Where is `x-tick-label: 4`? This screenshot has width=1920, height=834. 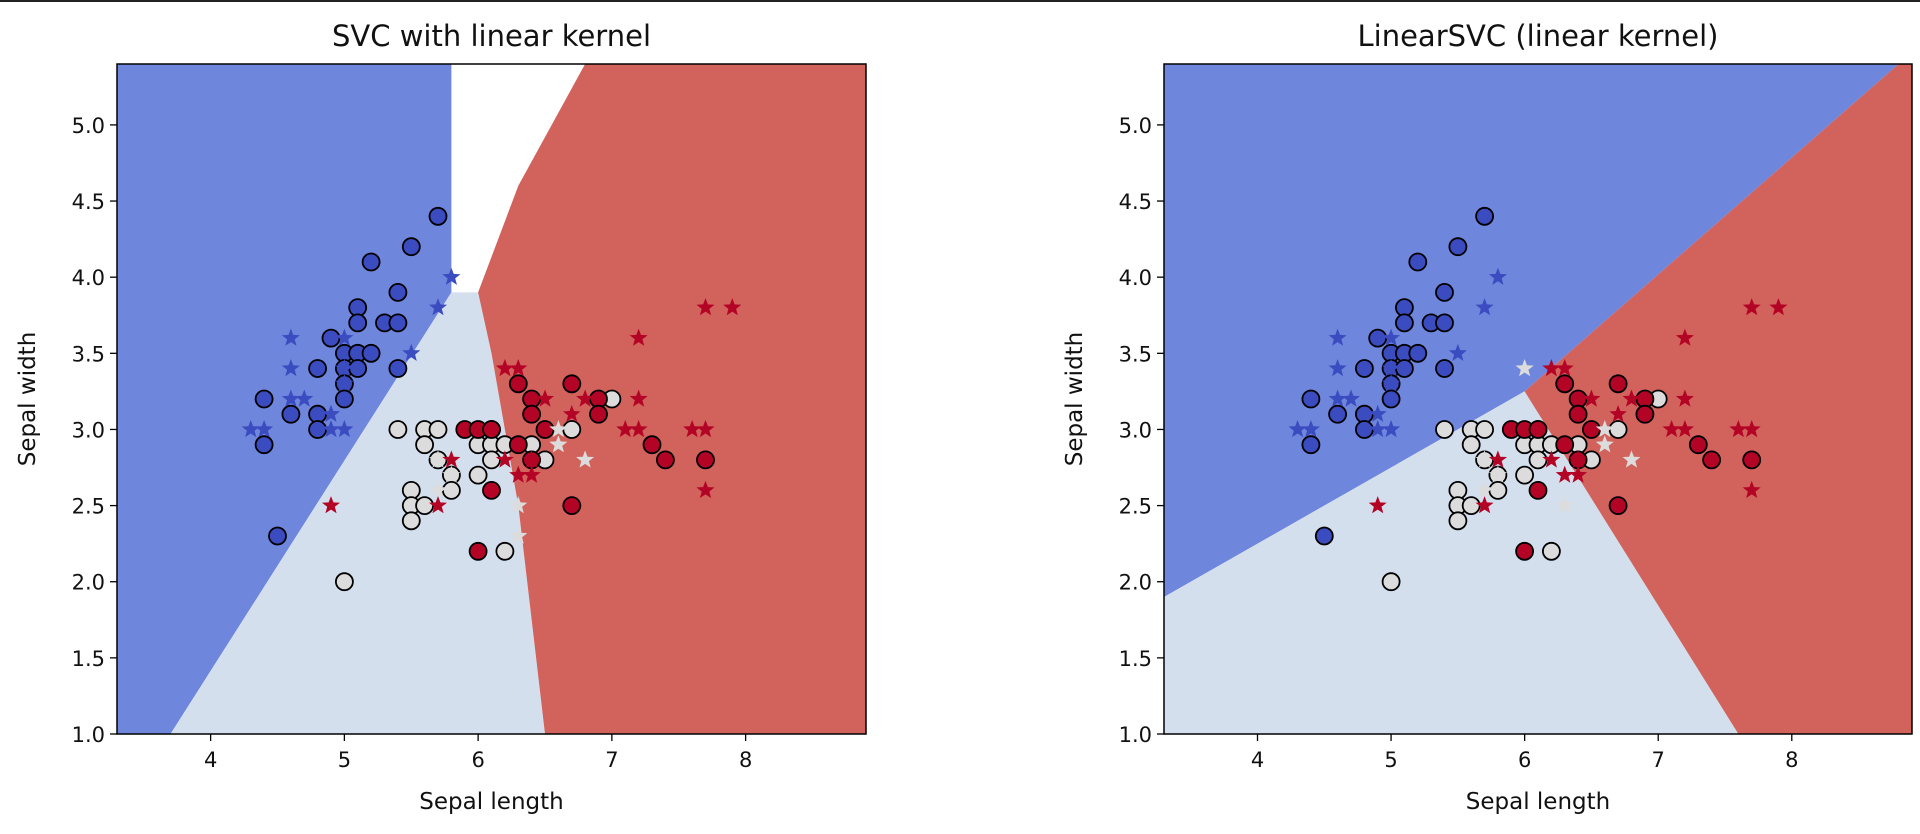
x-tick-label: 4 is located at coordinates (1257, 760).